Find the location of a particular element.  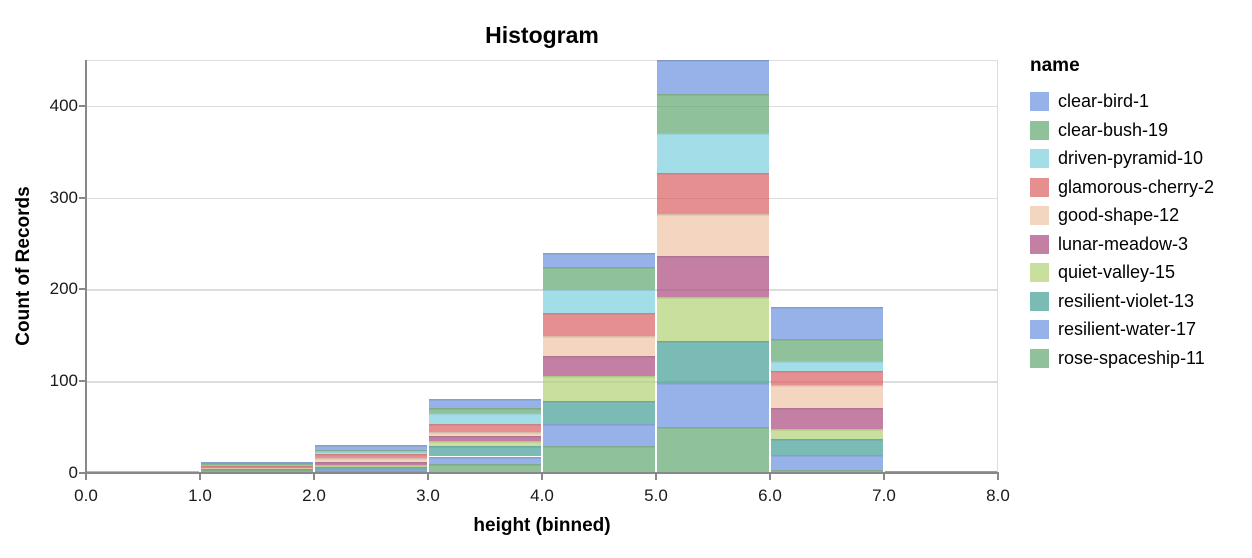

legend-label-resilient-water-17: resilient-water-17 is located at coordinates (1127, 329).